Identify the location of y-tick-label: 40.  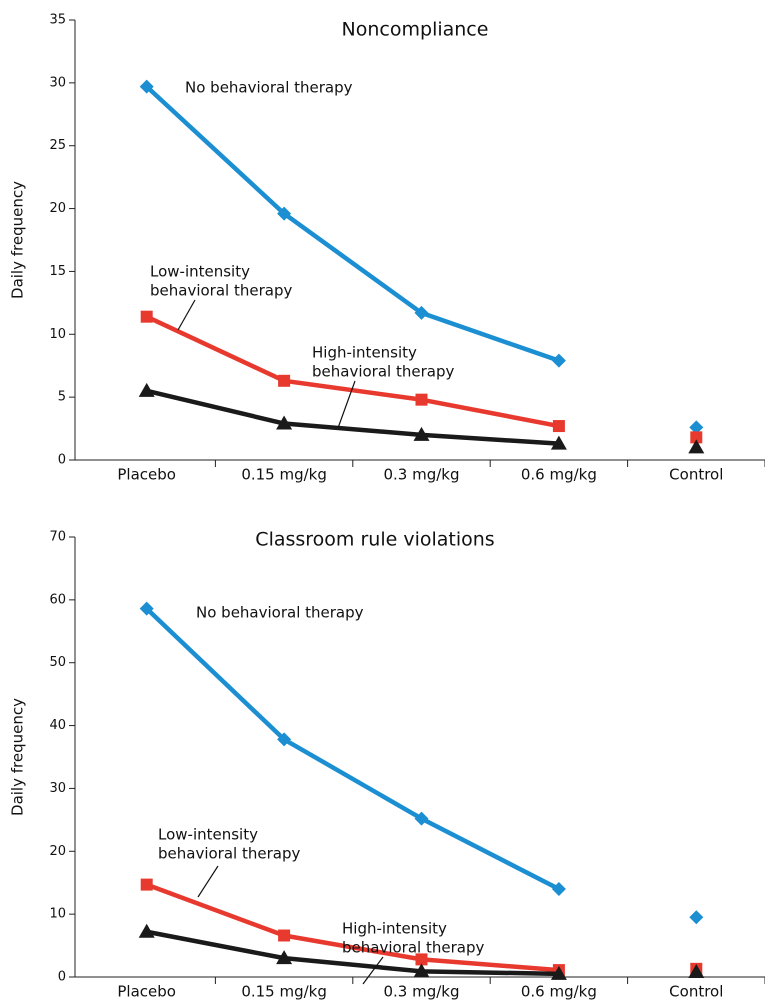
(57, 725).